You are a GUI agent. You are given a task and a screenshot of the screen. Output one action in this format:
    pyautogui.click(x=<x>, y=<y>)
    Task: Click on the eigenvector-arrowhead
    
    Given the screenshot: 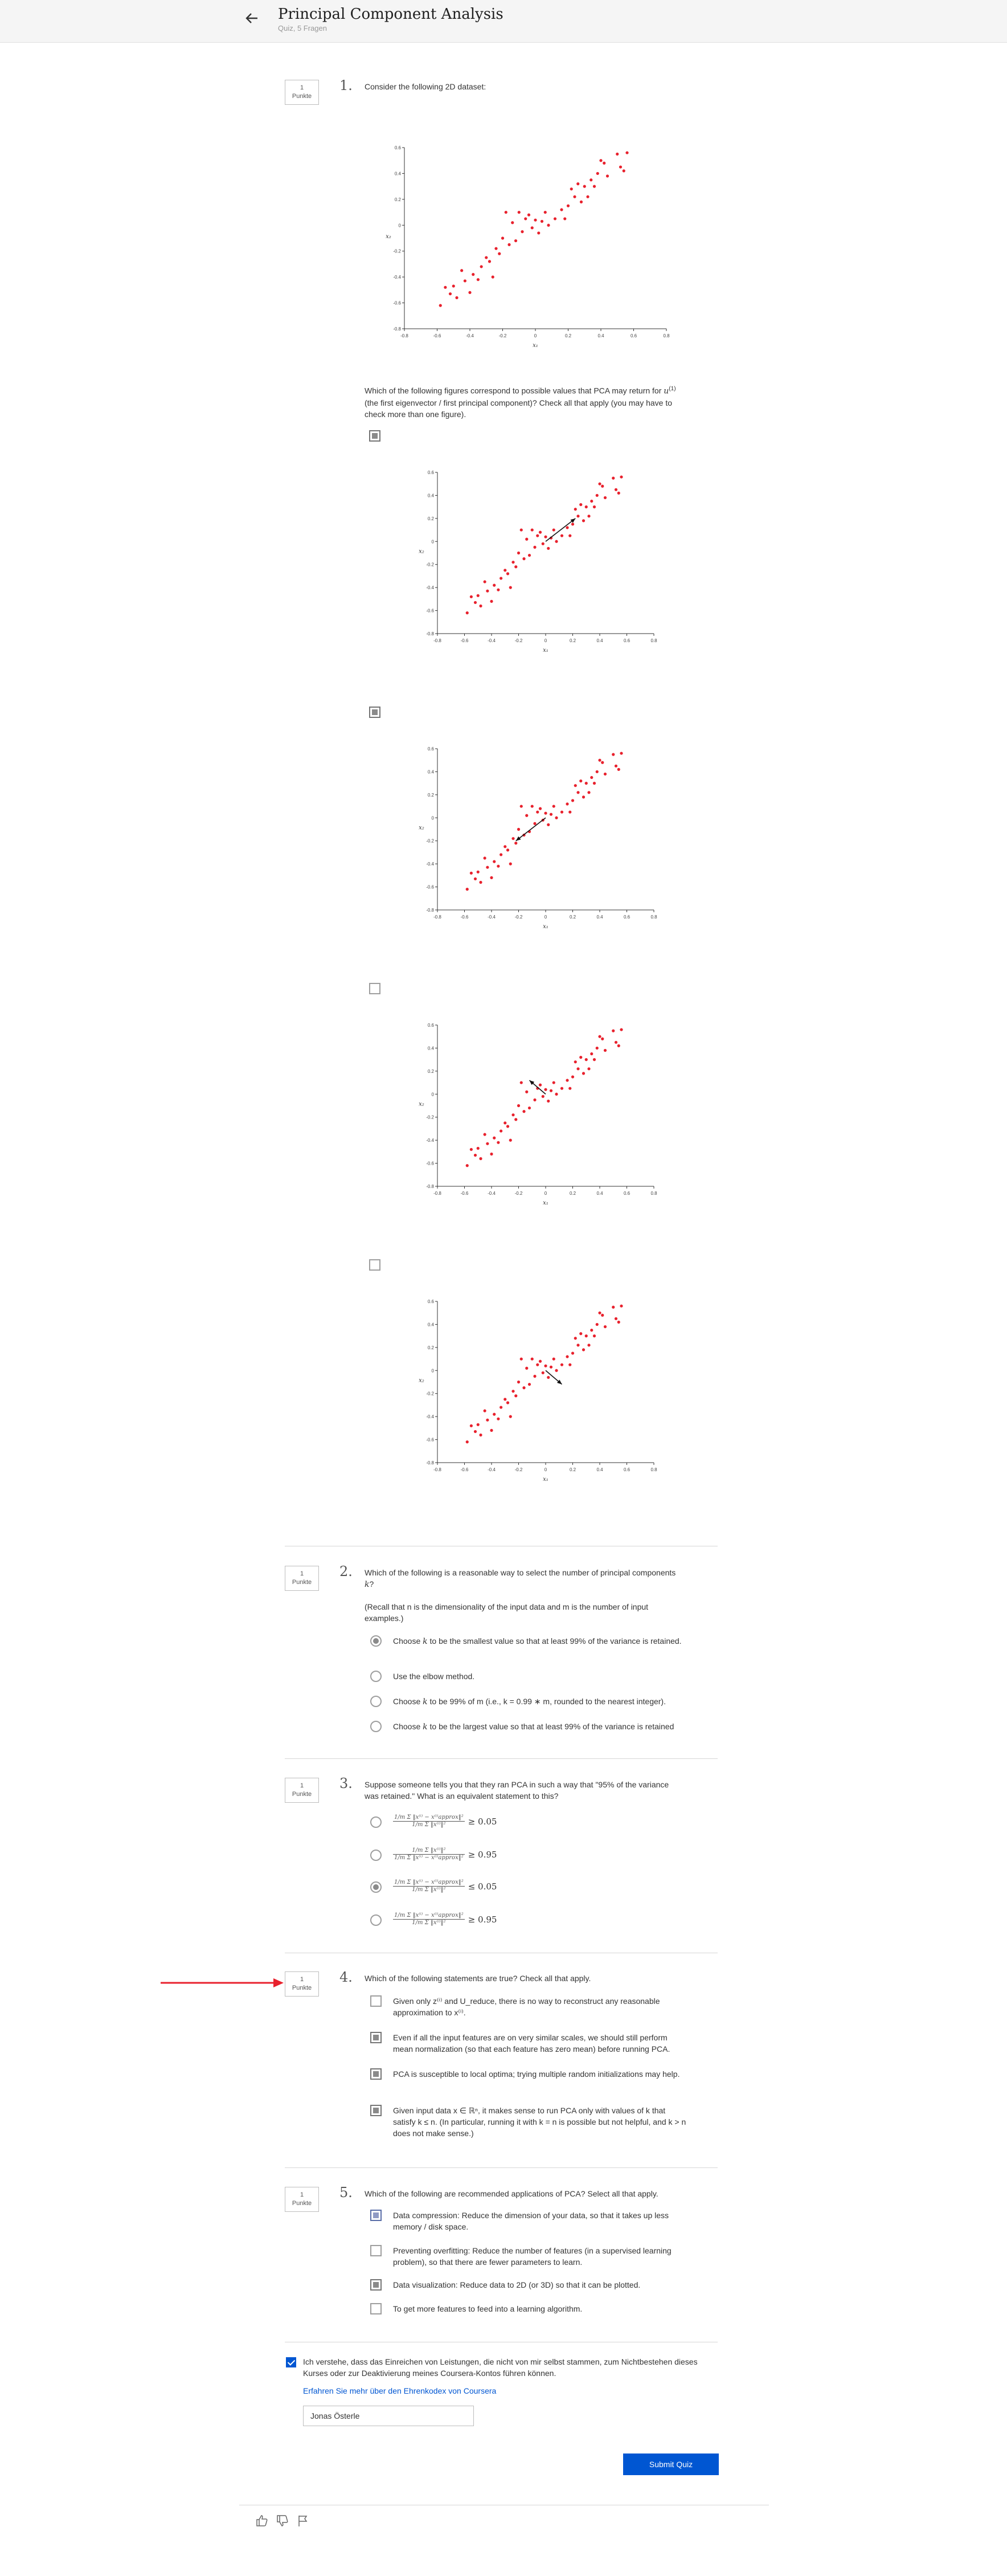 What is the action you would take?
    pyautogui.click(x=532, y=1082)
    